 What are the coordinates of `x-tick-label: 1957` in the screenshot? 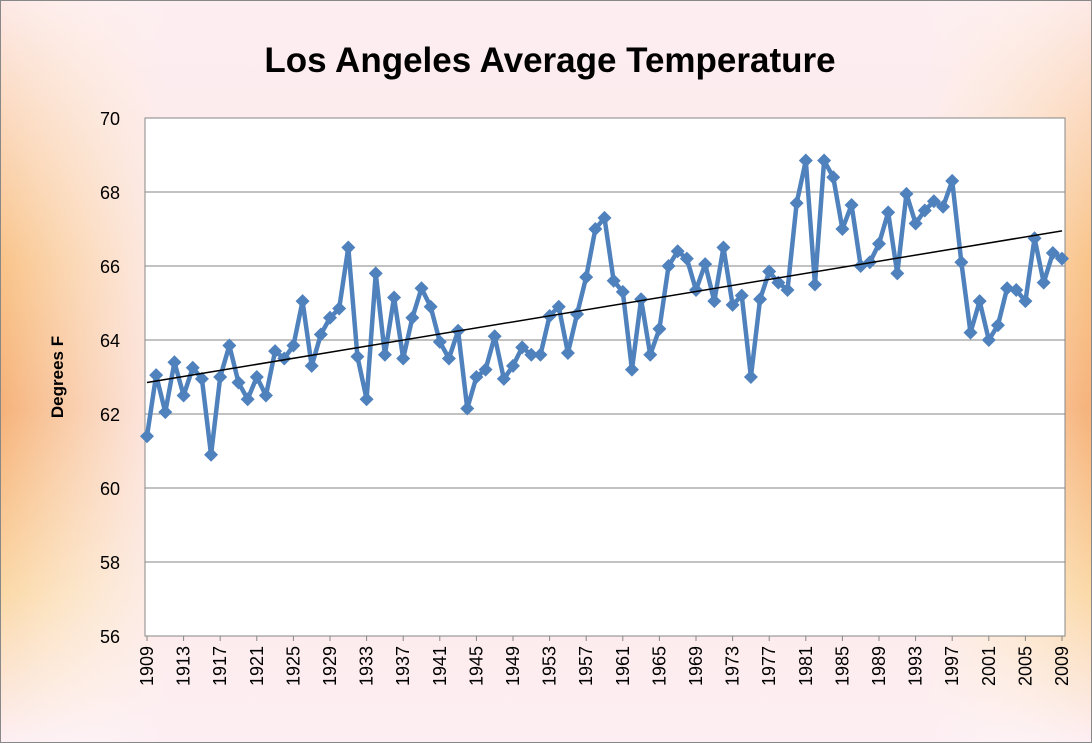 It's located at (586, 666).